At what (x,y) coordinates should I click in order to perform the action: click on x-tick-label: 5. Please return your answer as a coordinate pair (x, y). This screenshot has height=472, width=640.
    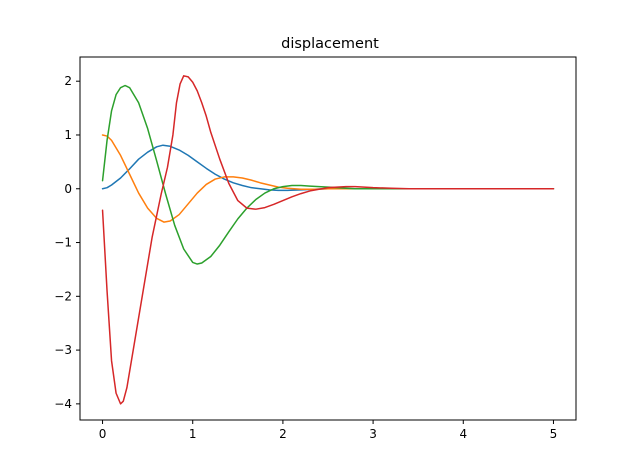
    Looking at the image, I should click on (554, 434).